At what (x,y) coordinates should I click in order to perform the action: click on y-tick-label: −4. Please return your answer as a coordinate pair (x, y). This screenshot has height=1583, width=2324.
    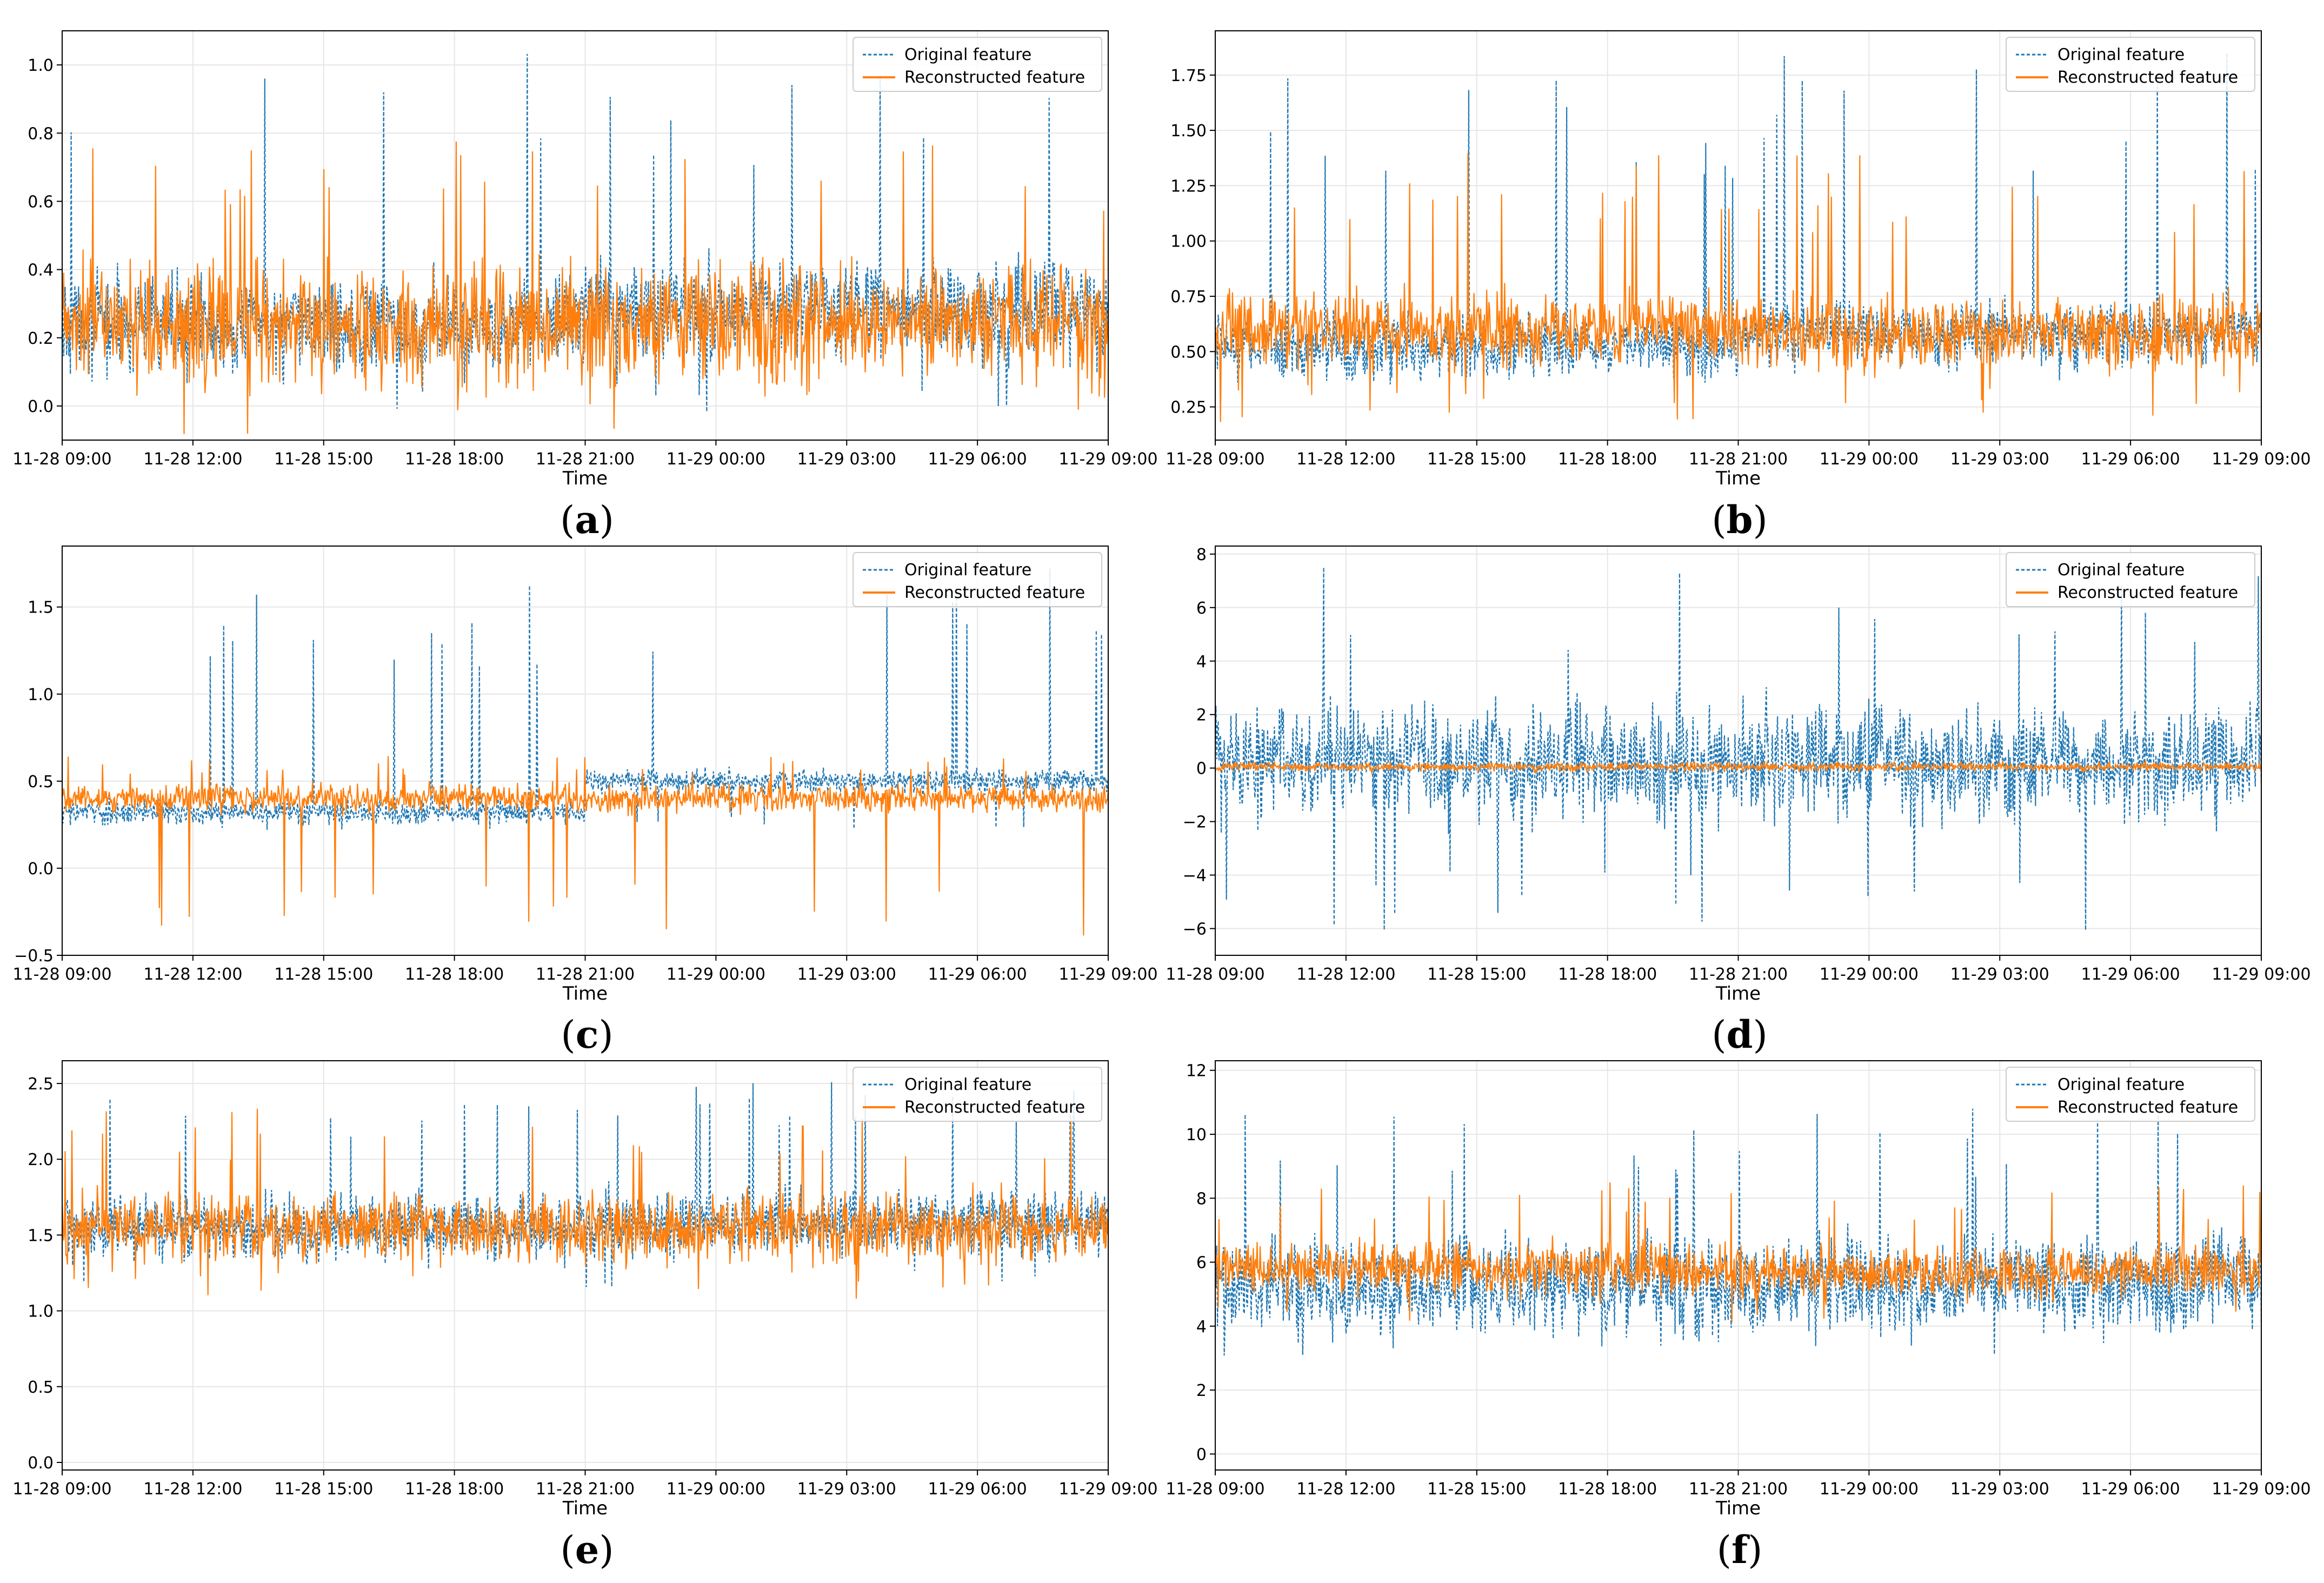
    Looking at the image, I should click on (1195, 876).